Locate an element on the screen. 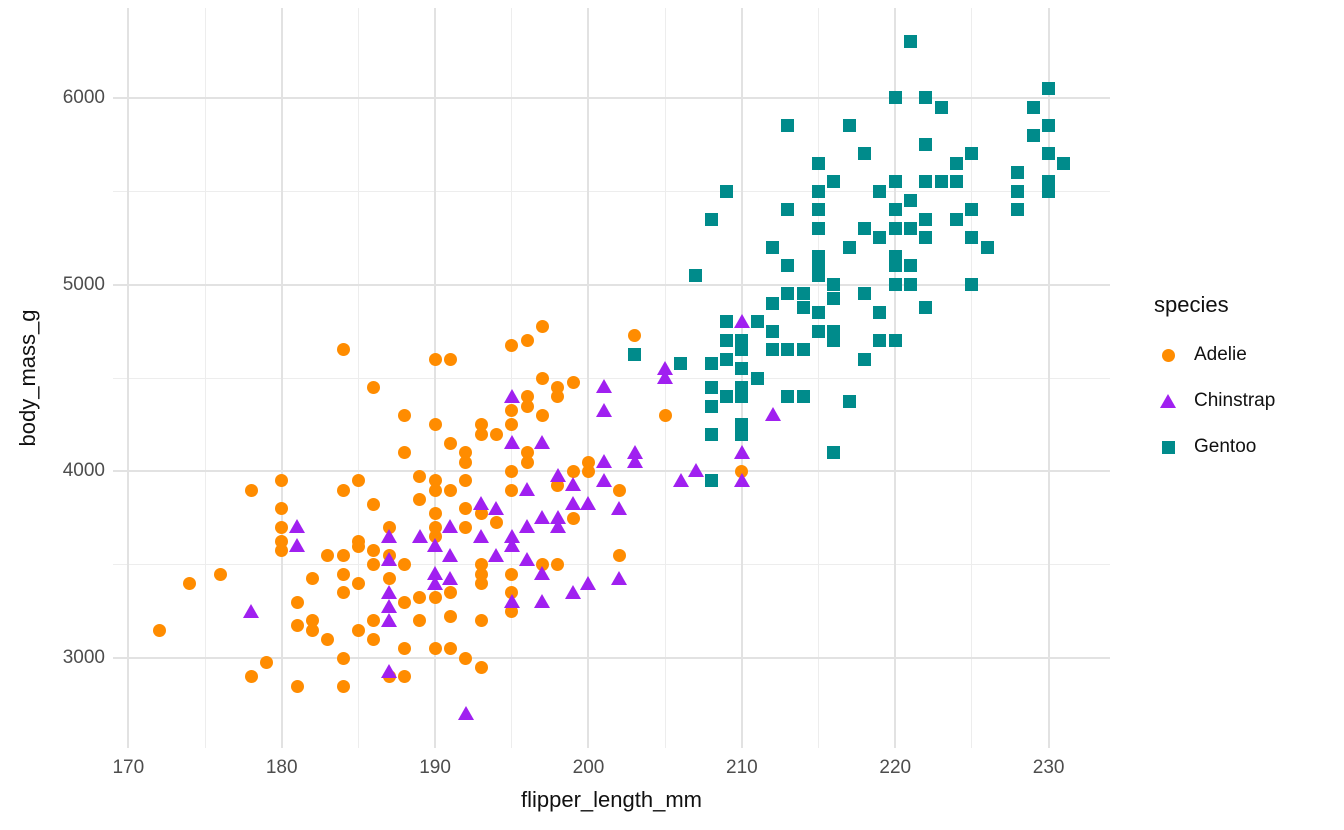 The image size is (1344, 830). x-tick-label: 180 is located at coordinates (281, 767).